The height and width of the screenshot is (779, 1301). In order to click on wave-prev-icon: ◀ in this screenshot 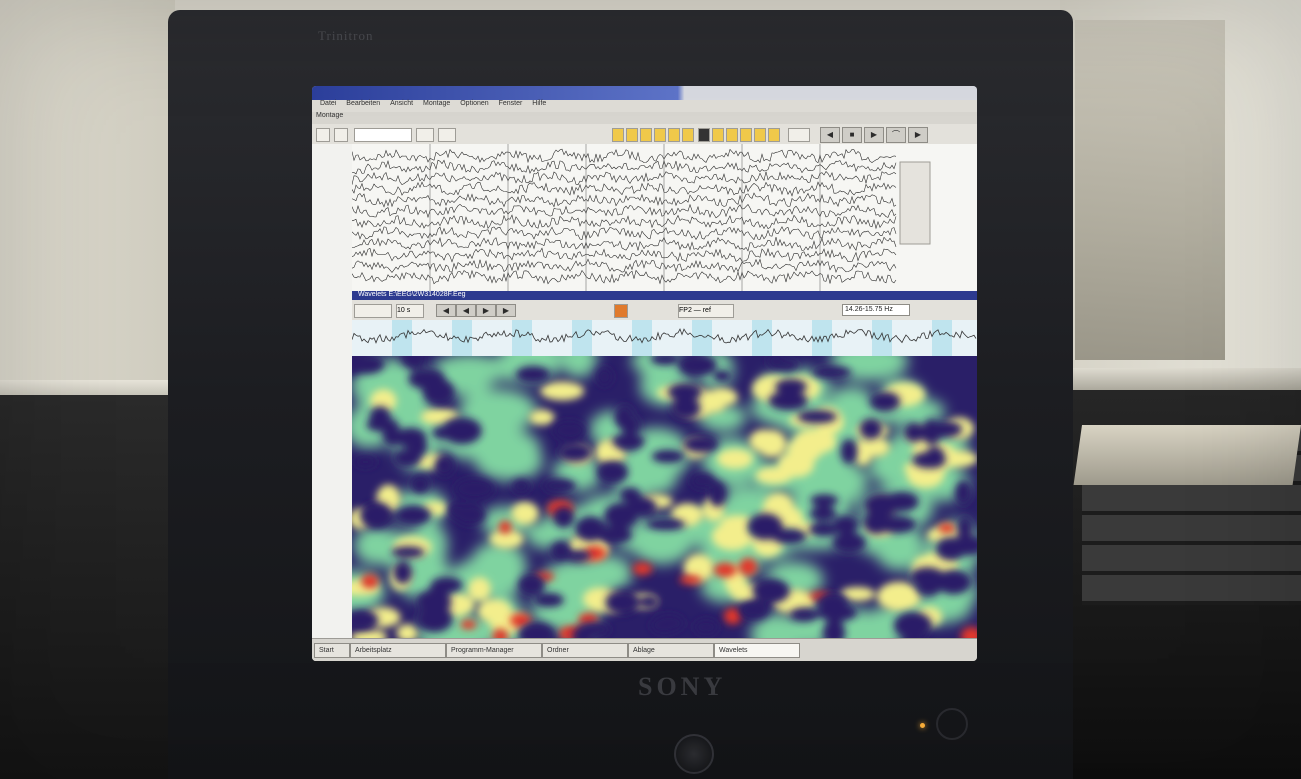, I will do `click(466, 310)`.